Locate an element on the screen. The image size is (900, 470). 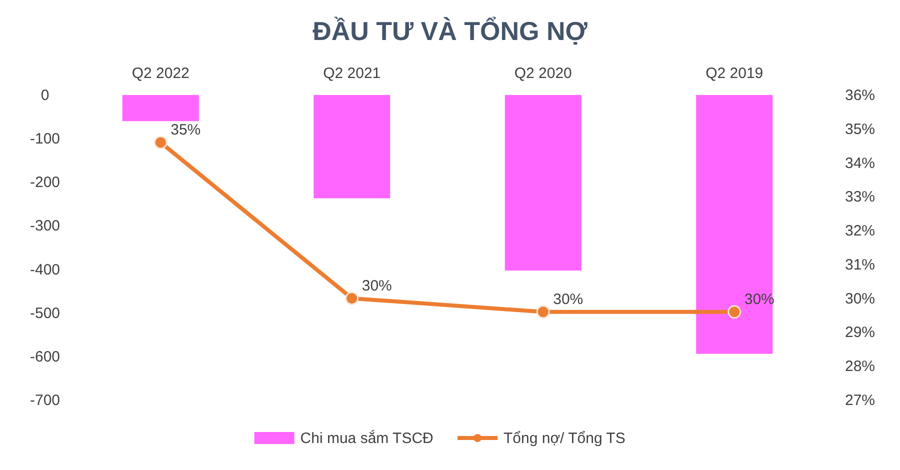
y2-tick-label: 36% is located at coordinates (860, 95).